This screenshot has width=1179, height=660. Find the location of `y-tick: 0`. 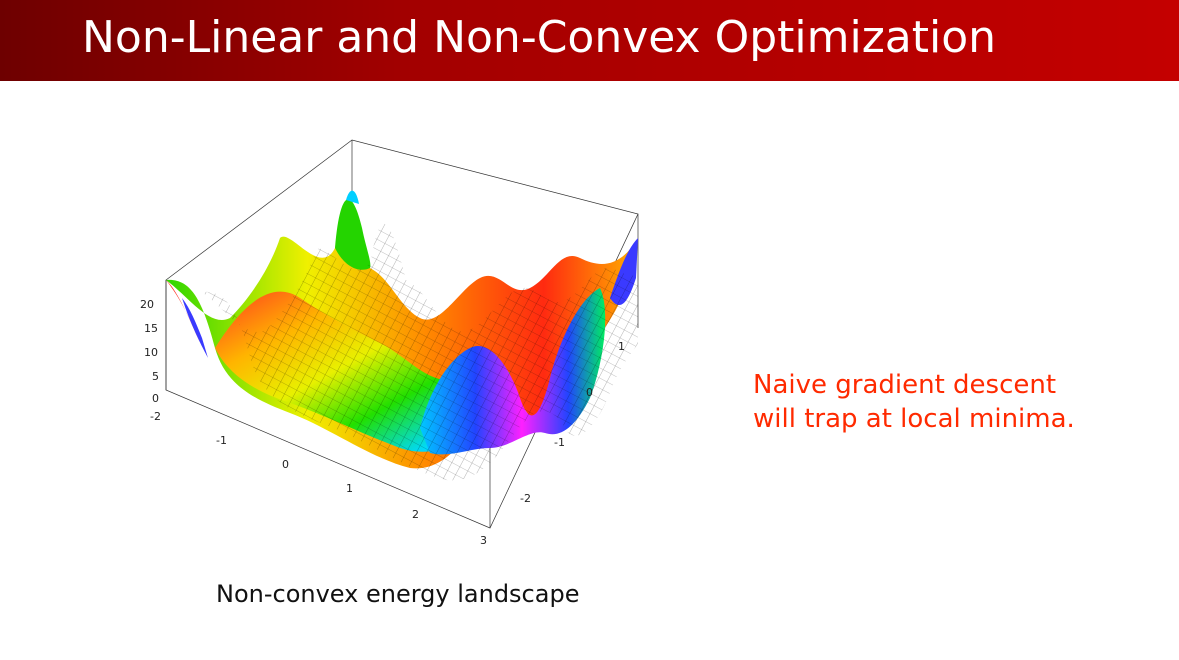

y-tick: 0 is located at coordinates (589, 392).